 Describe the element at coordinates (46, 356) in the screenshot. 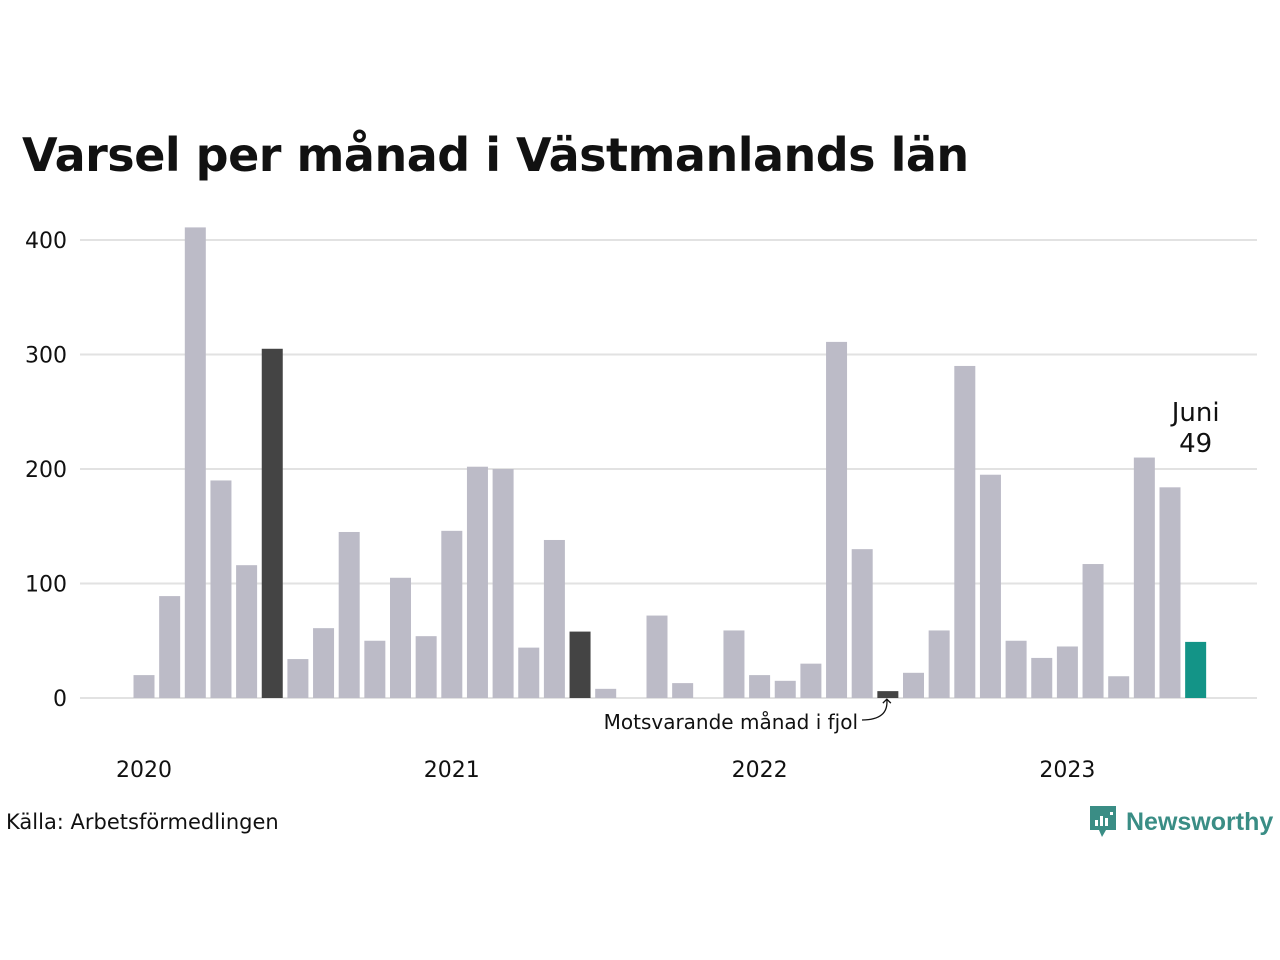

I see `y-tick-label: 300` at that location.